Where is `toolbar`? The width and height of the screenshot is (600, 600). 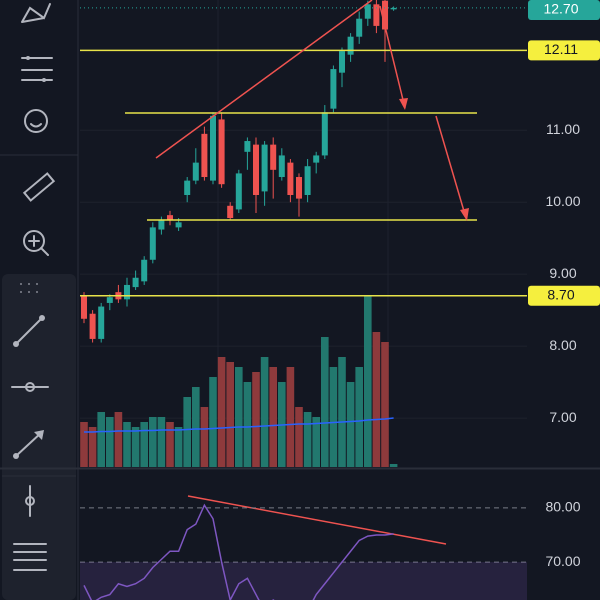
toolbar is located at coordinates (39, 300).